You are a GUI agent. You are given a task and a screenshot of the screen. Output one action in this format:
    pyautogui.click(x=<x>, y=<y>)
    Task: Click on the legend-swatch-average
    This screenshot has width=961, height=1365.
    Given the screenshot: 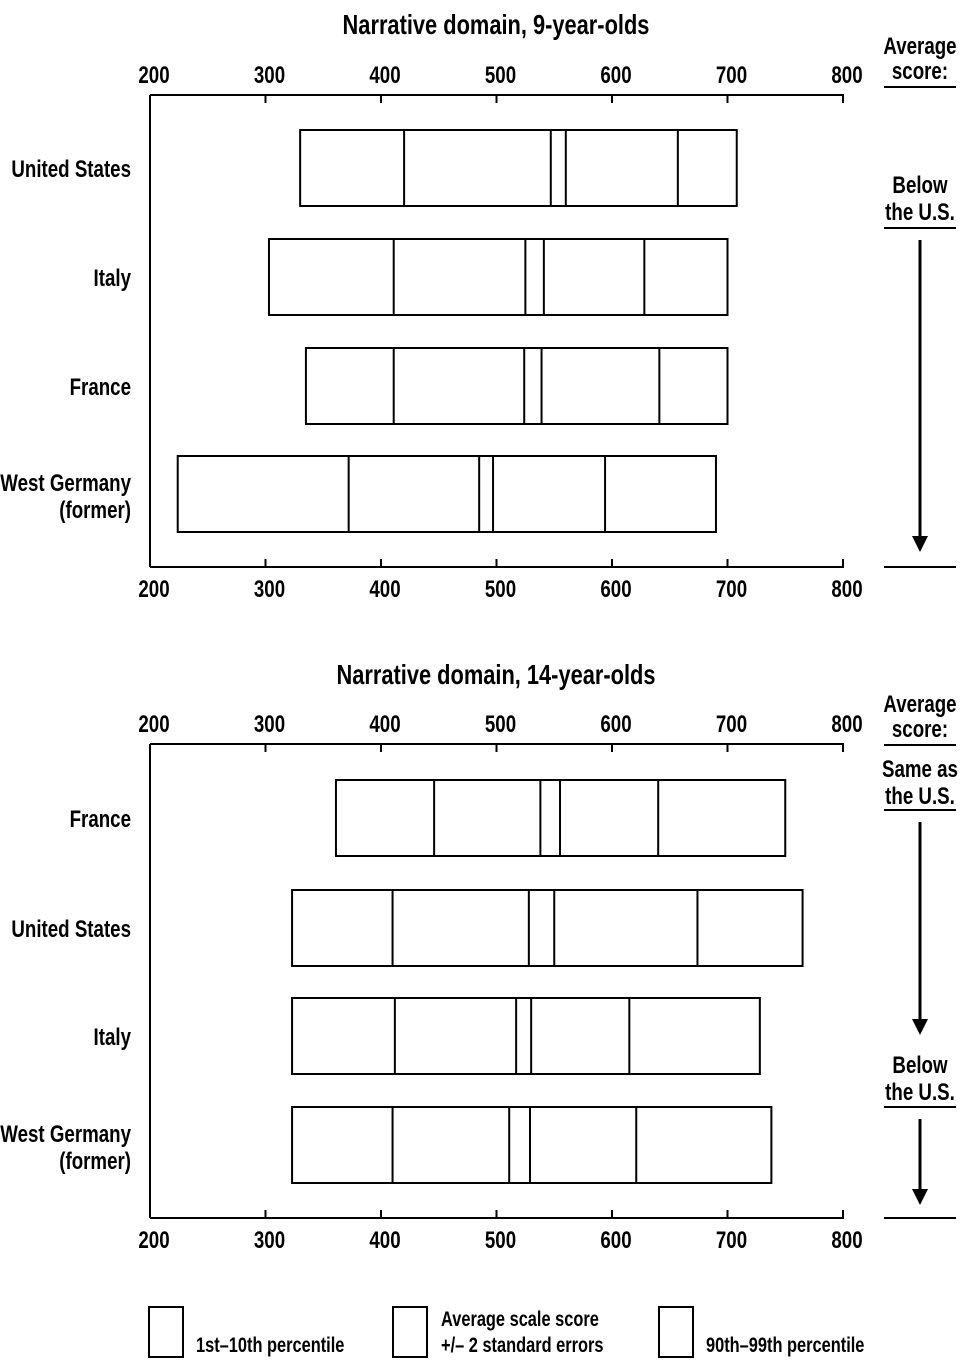 What is the action you would take?
    pyautogui.click(x=410, y=1332)
    